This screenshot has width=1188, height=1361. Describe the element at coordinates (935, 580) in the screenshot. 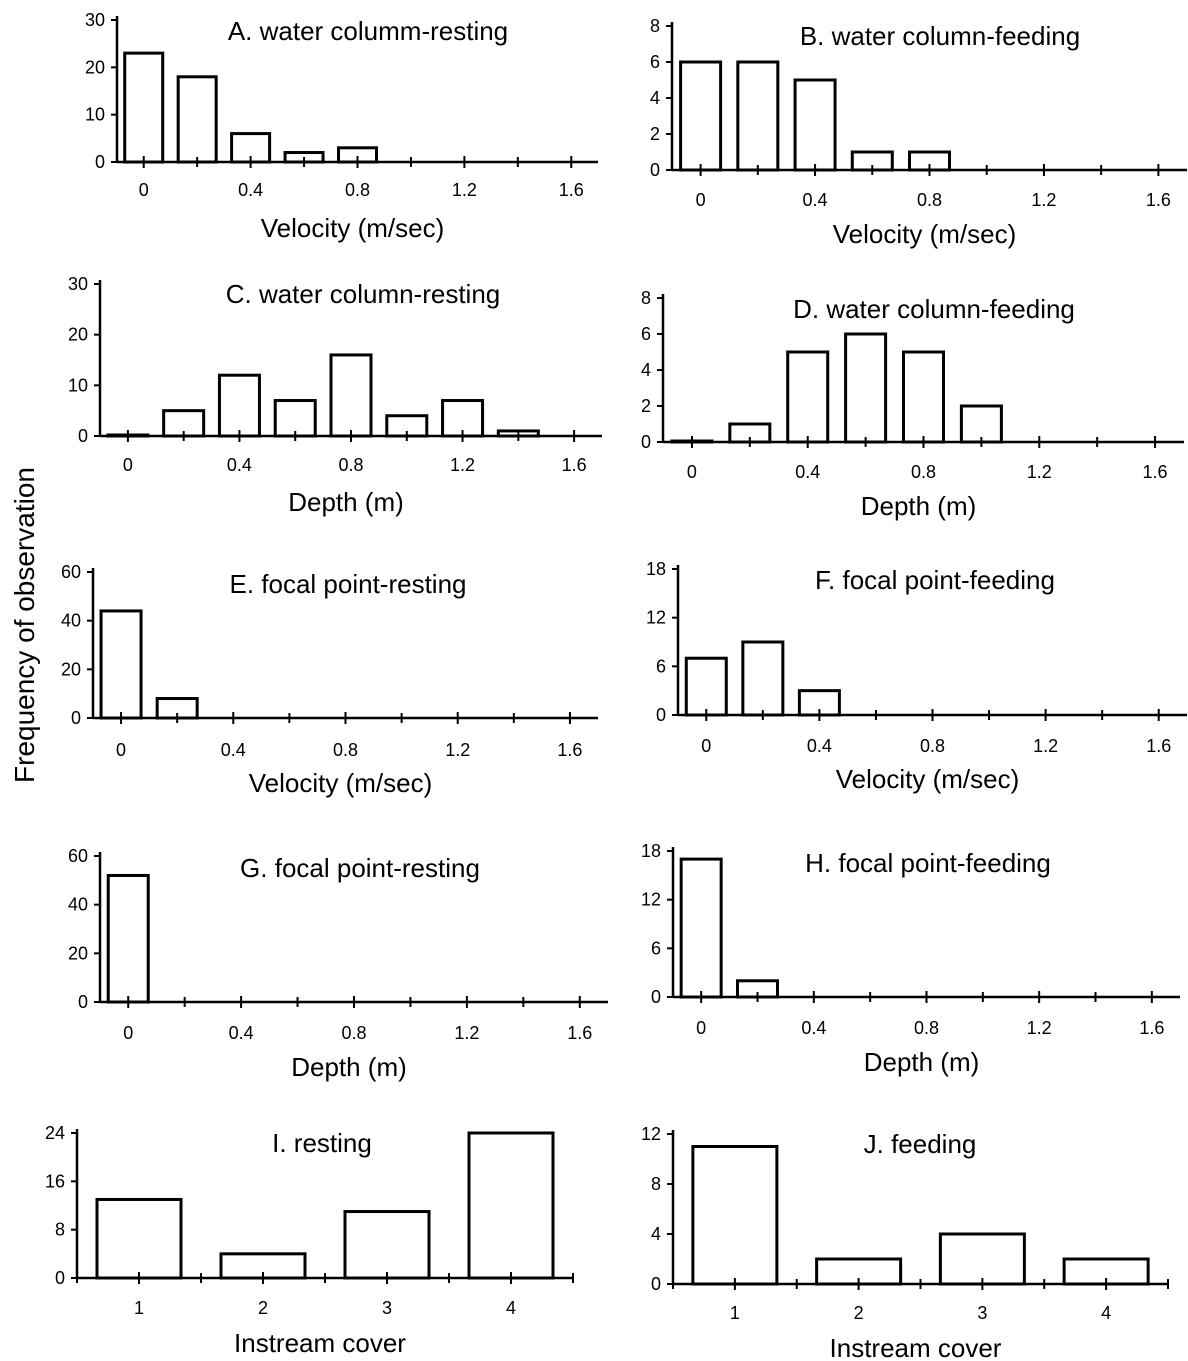

I see `panel-title: F. focal point-feeding` at that location.